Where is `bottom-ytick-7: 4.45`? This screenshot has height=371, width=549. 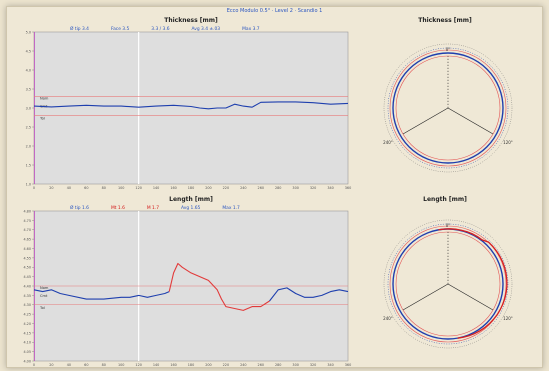 bottom-ytick-7: 4.45 is located at coordinates (27, 277).